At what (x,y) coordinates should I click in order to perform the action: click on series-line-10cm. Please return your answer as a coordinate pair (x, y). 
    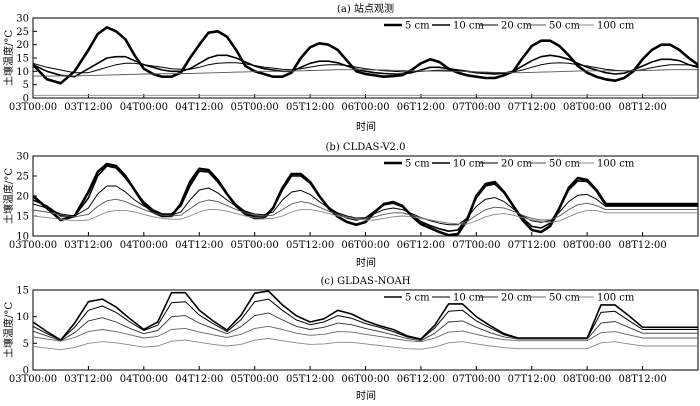
    Looking at the image, I should click on (365, 66).